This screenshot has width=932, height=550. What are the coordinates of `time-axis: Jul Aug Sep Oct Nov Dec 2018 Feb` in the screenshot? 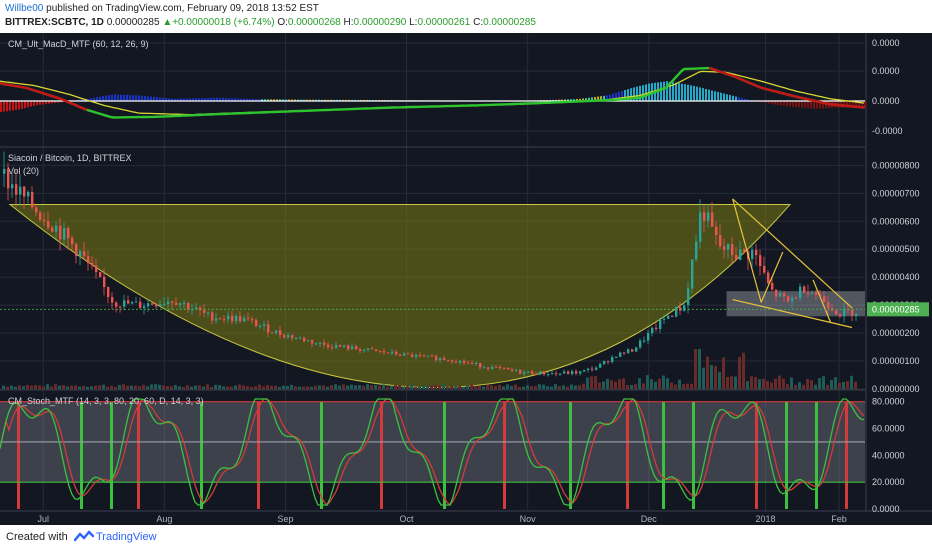 It's located at (441, 519).